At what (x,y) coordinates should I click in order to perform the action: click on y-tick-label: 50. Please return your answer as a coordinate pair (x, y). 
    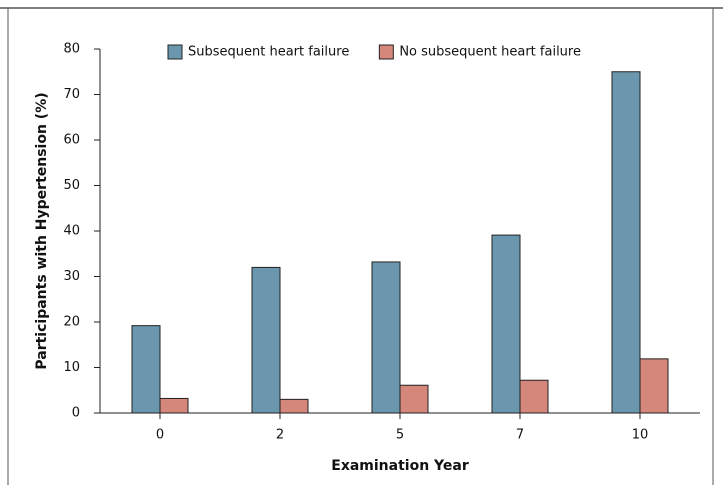
    Looking at the image, I should click on (71, 185).